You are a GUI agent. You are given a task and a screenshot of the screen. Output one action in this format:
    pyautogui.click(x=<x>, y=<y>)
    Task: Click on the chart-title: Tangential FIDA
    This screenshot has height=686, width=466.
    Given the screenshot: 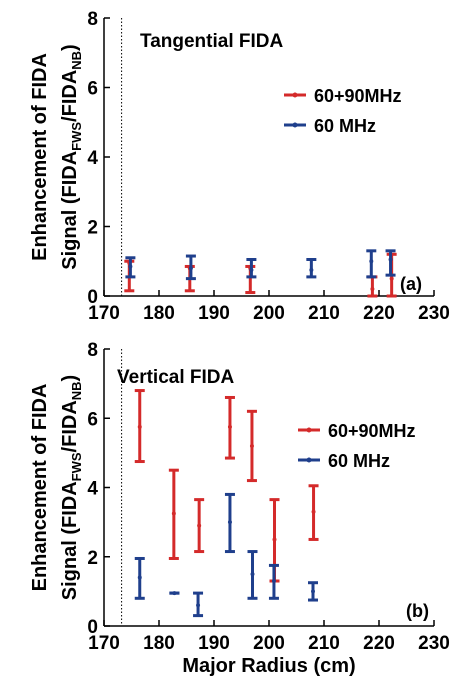 What is the action you would take?
    pyautogui.click(x=211, y=41)
    